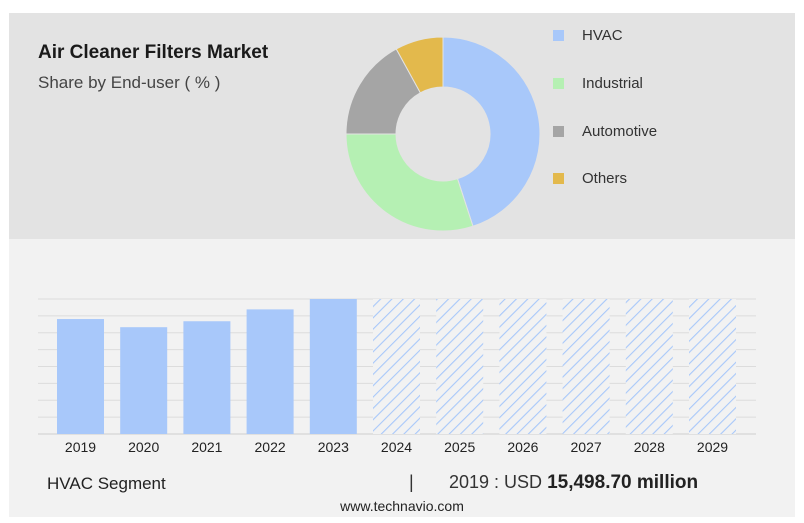 This screenshot has width=804, height=523. I want to click on bar-2020, so click(144, 380).